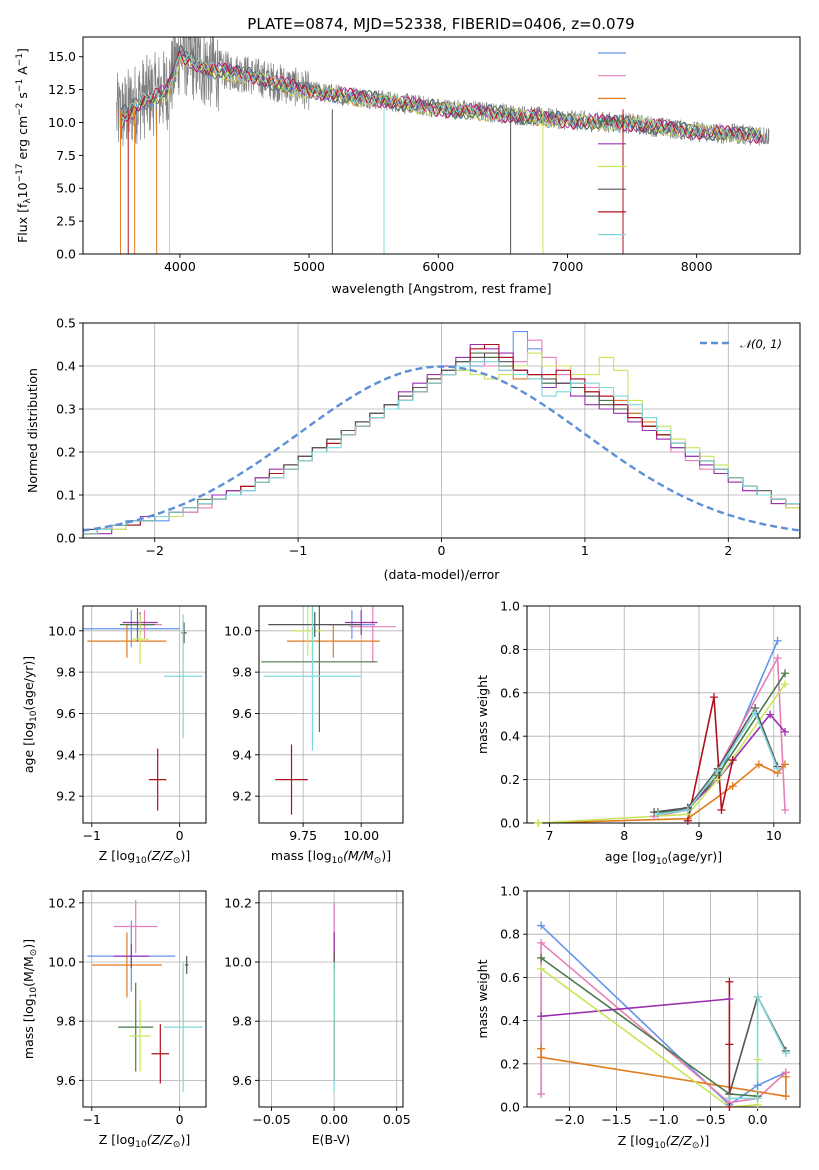 The height and width of the screenshot is (1170, 819). I want to click on age-weight-xtick-label-2: 9, so click(699, 835).